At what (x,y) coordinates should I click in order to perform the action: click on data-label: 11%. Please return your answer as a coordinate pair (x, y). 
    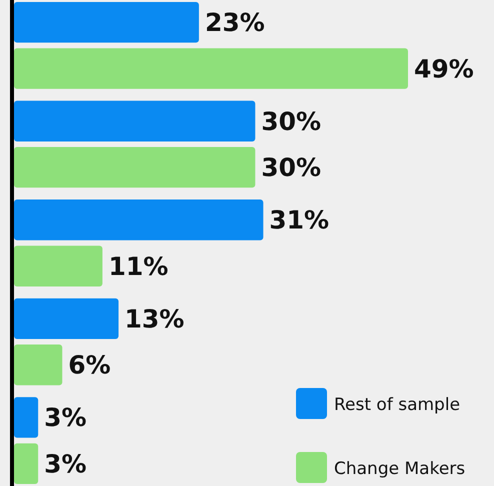
    Looking at the image, I should click on (138, 266).